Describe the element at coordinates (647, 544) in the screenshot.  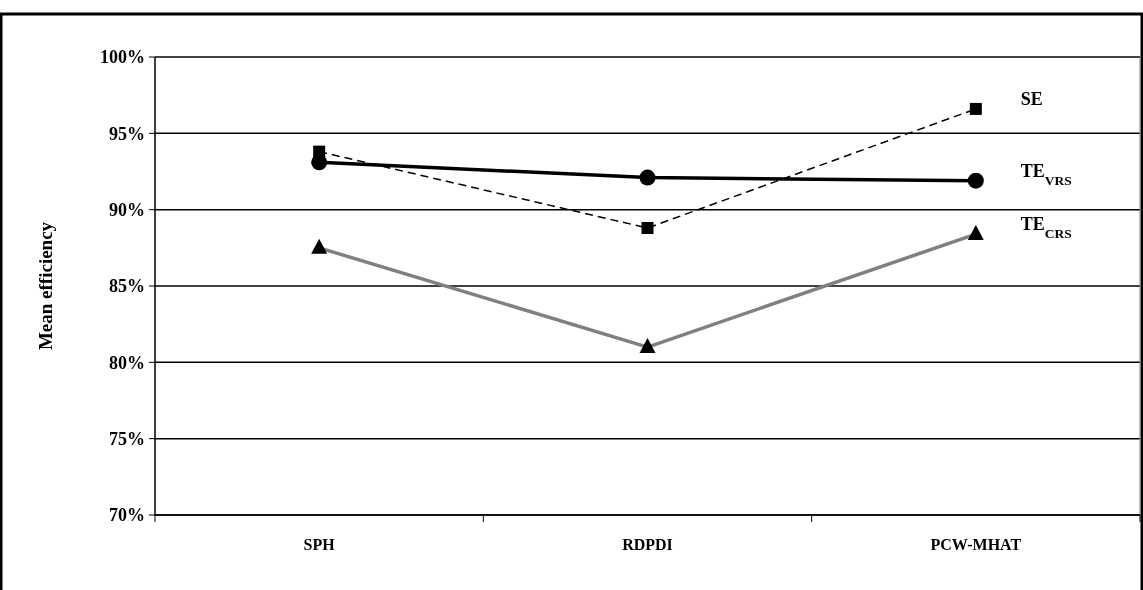
I see `x-tick-label: RDPDI` at that location.